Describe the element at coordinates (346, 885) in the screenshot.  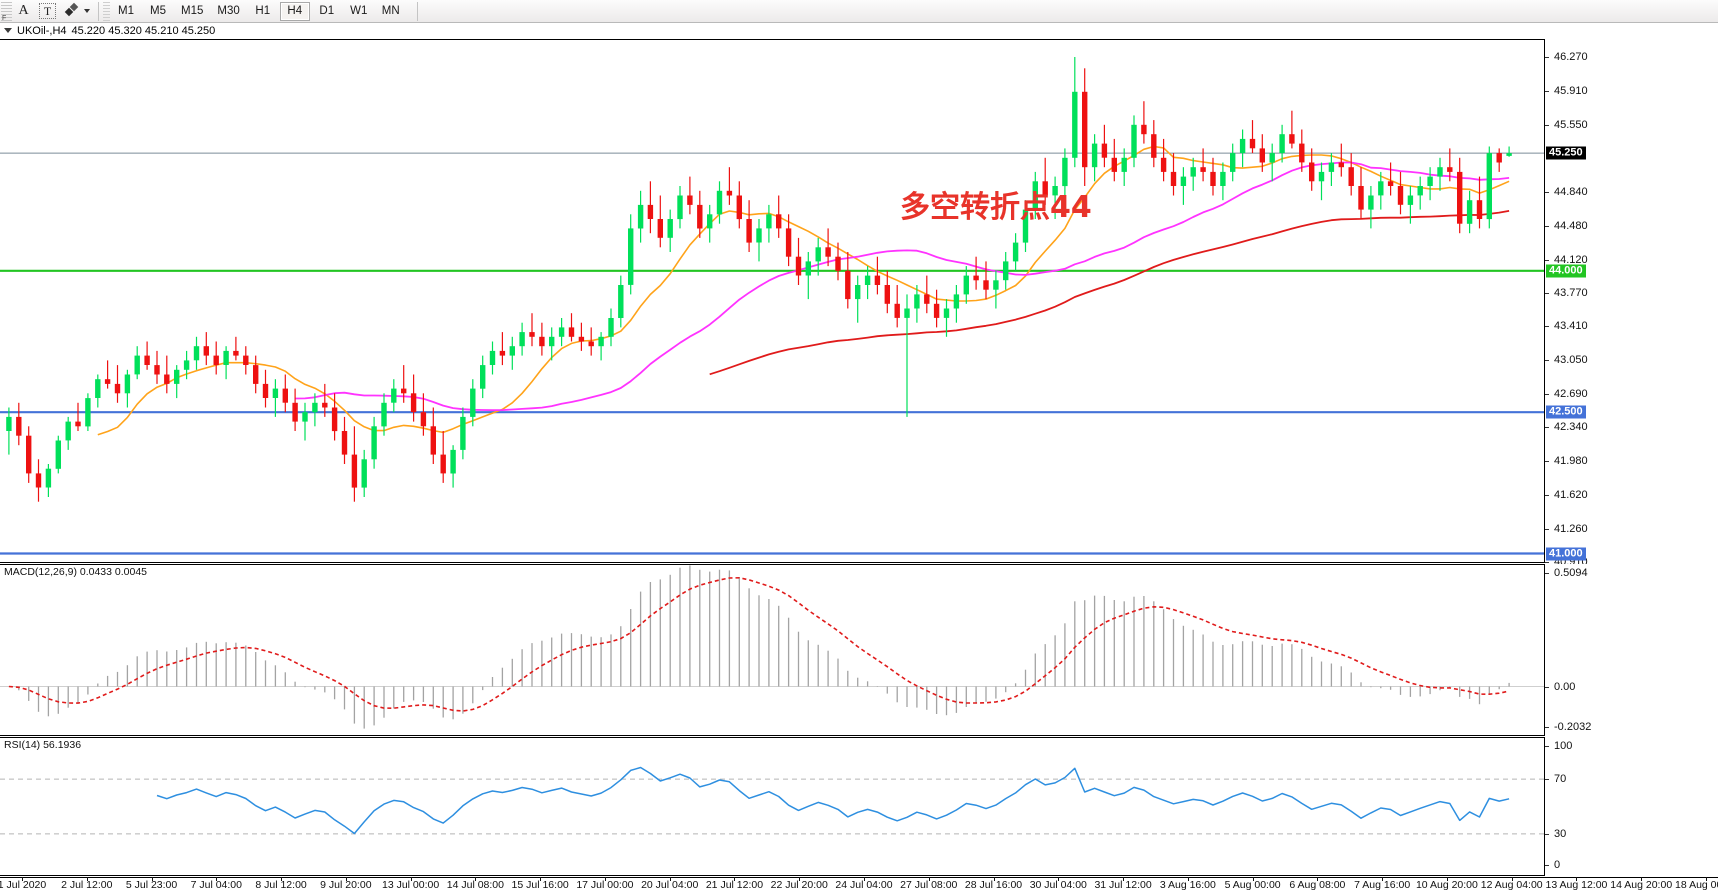
I see `time-label-5: 9 Jul 20:00` at that location.